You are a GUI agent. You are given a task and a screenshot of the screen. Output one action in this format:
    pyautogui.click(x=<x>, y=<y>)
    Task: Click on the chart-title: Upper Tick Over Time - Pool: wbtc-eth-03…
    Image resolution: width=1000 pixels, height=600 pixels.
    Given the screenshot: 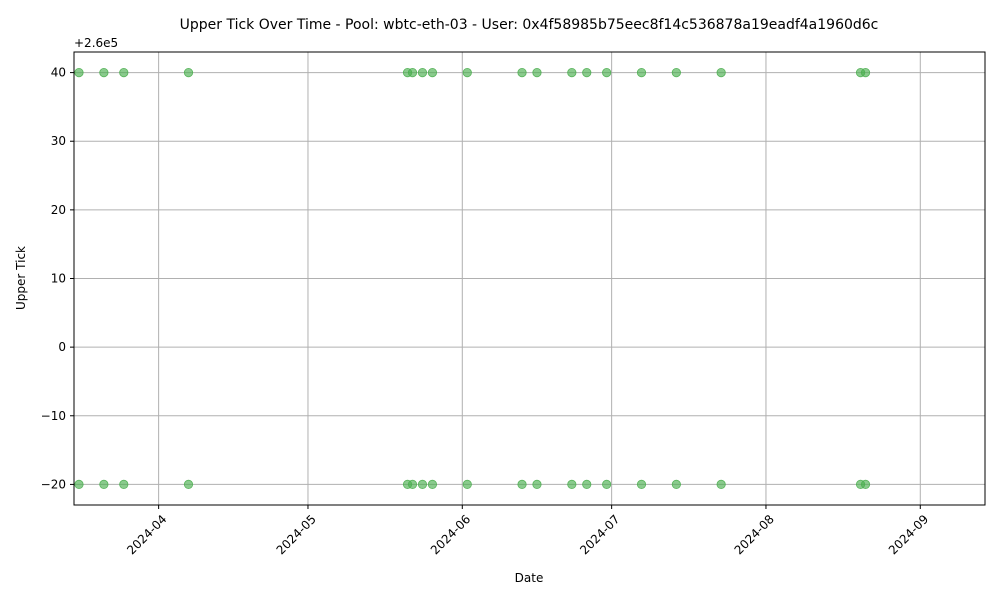 What is the action you would take?
    pyautogui.click(x=529, y=25)
    